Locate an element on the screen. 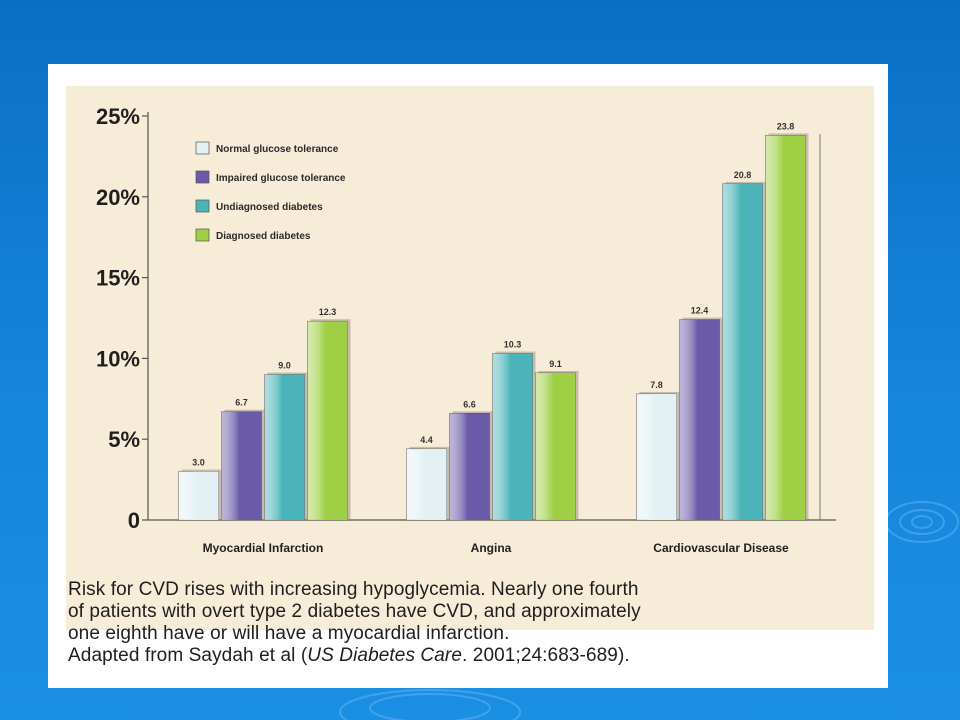 The height and width of the screenshot is (720, 960). legend-label: Undiagnosed diabetes is located at coordinates (269, 207).